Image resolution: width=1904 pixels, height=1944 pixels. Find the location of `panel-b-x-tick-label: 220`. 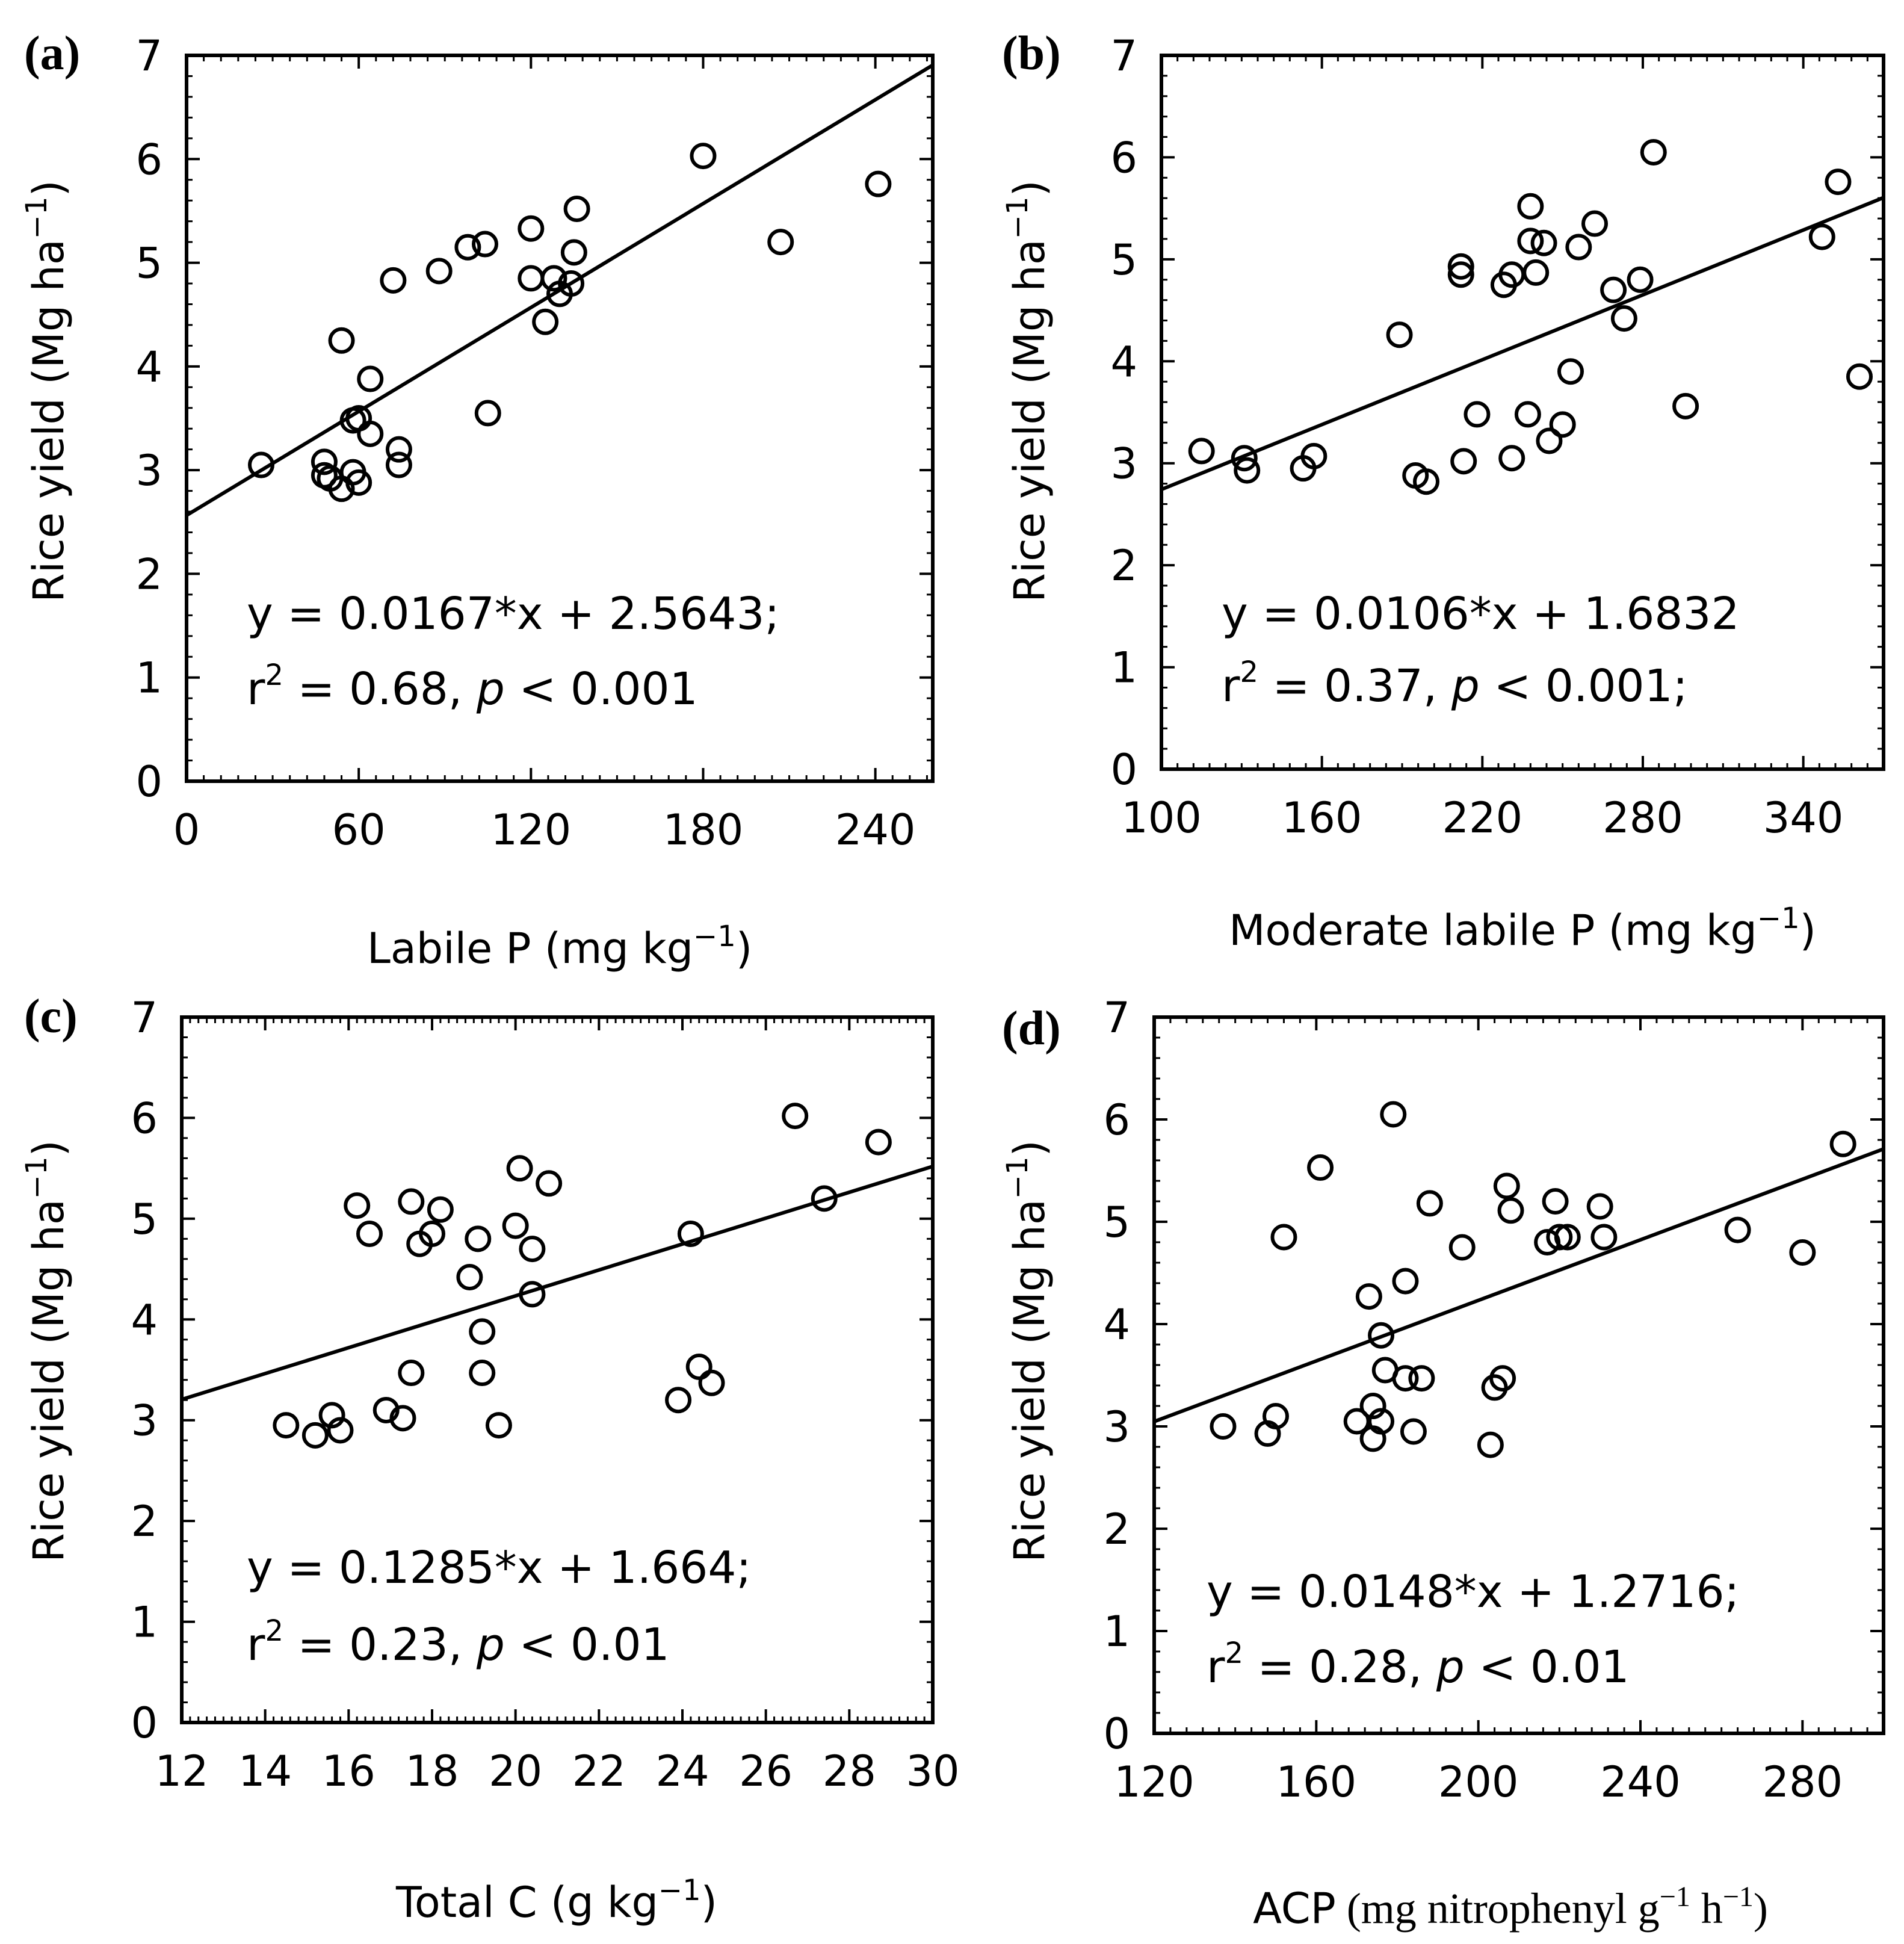

panel-b-x-tick-label: 220 is located at coordinates (1483, 818).